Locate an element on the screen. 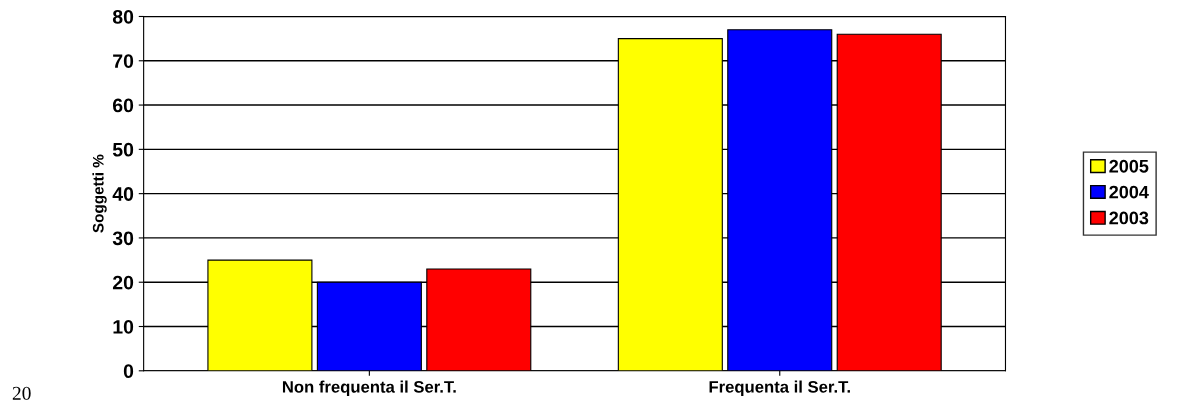  legend-label: 2004 is located at coordinates (1129, 192).